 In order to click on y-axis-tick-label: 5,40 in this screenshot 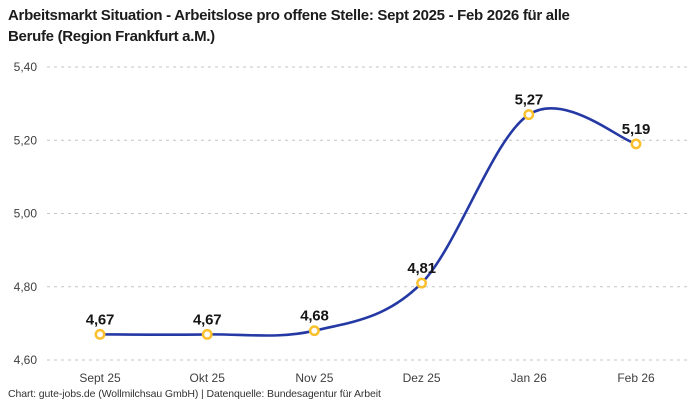, I will do `click(26, 67)`.